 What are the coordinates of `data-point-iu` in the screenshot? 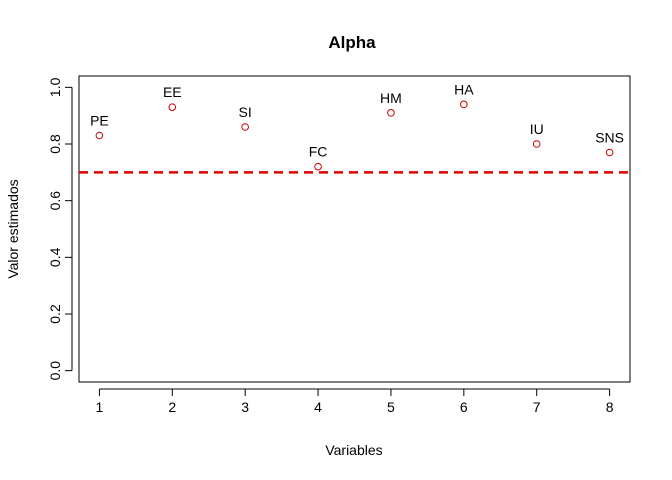 It's located at (536, 144).